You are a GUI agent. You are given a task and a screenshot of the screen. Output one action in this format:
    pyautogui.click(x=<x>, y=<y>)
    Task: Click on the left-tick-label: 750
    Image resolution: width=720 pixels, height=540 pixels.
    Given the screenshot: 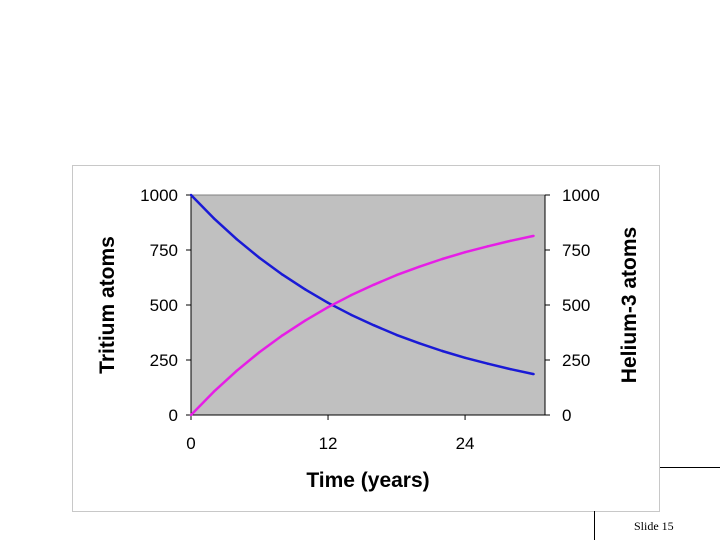 What is the action you would take?
    pyautogui.click(x=164, y=250)
    